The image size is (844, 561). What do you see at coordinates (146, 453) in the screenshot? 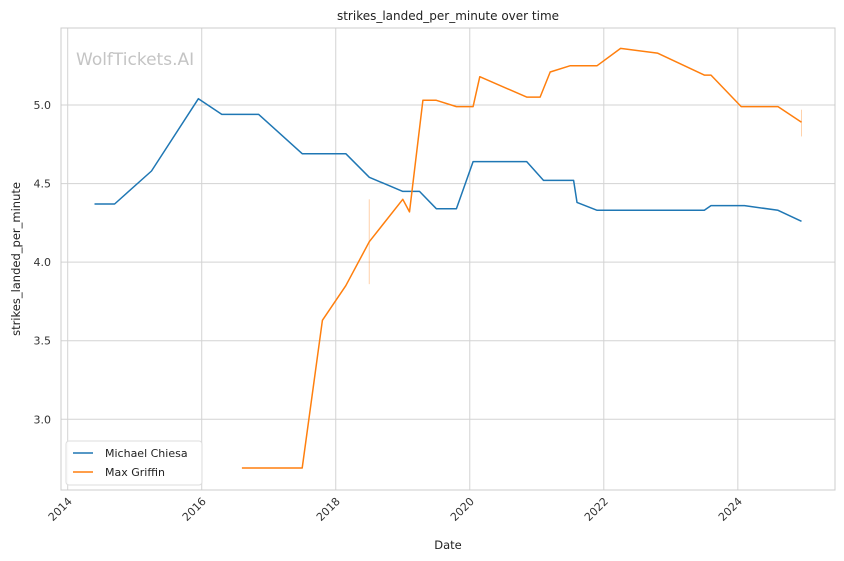
I see `legend-label: Michael Chiesa` at bounding box center [146, 453].